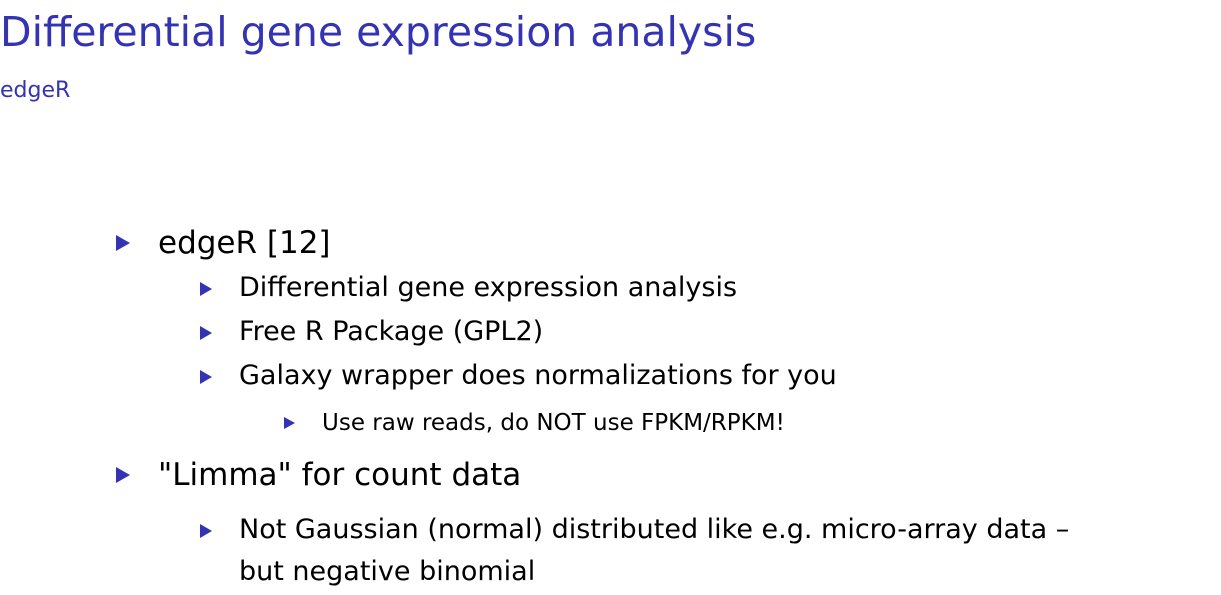  Describe the element at coordinates (340, 475) in the screenshot. I see `list-item-limma: "Limma" for count data` at that location.